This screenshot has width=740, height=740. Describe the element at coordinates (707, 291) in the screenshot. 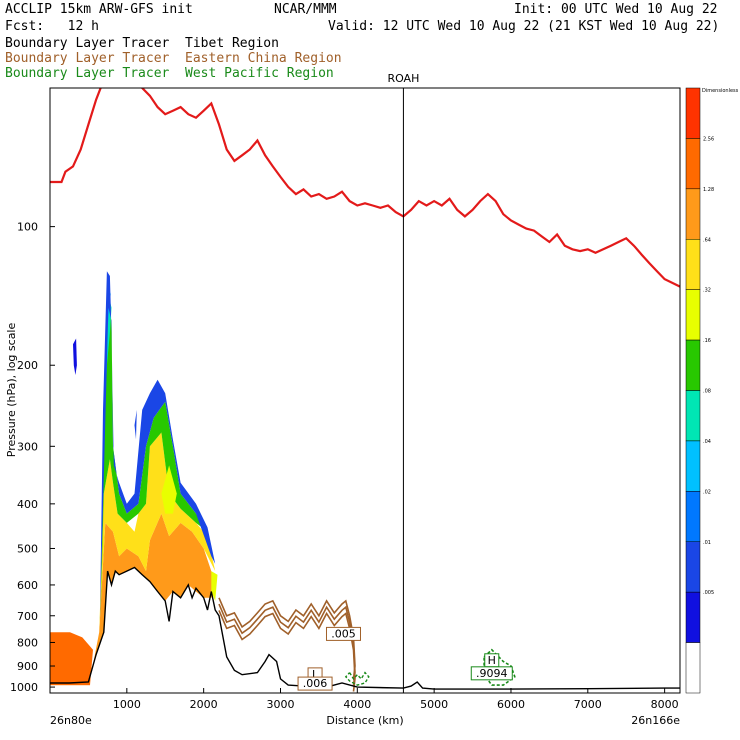

I see `colorbar-level-3: .32` at that location.